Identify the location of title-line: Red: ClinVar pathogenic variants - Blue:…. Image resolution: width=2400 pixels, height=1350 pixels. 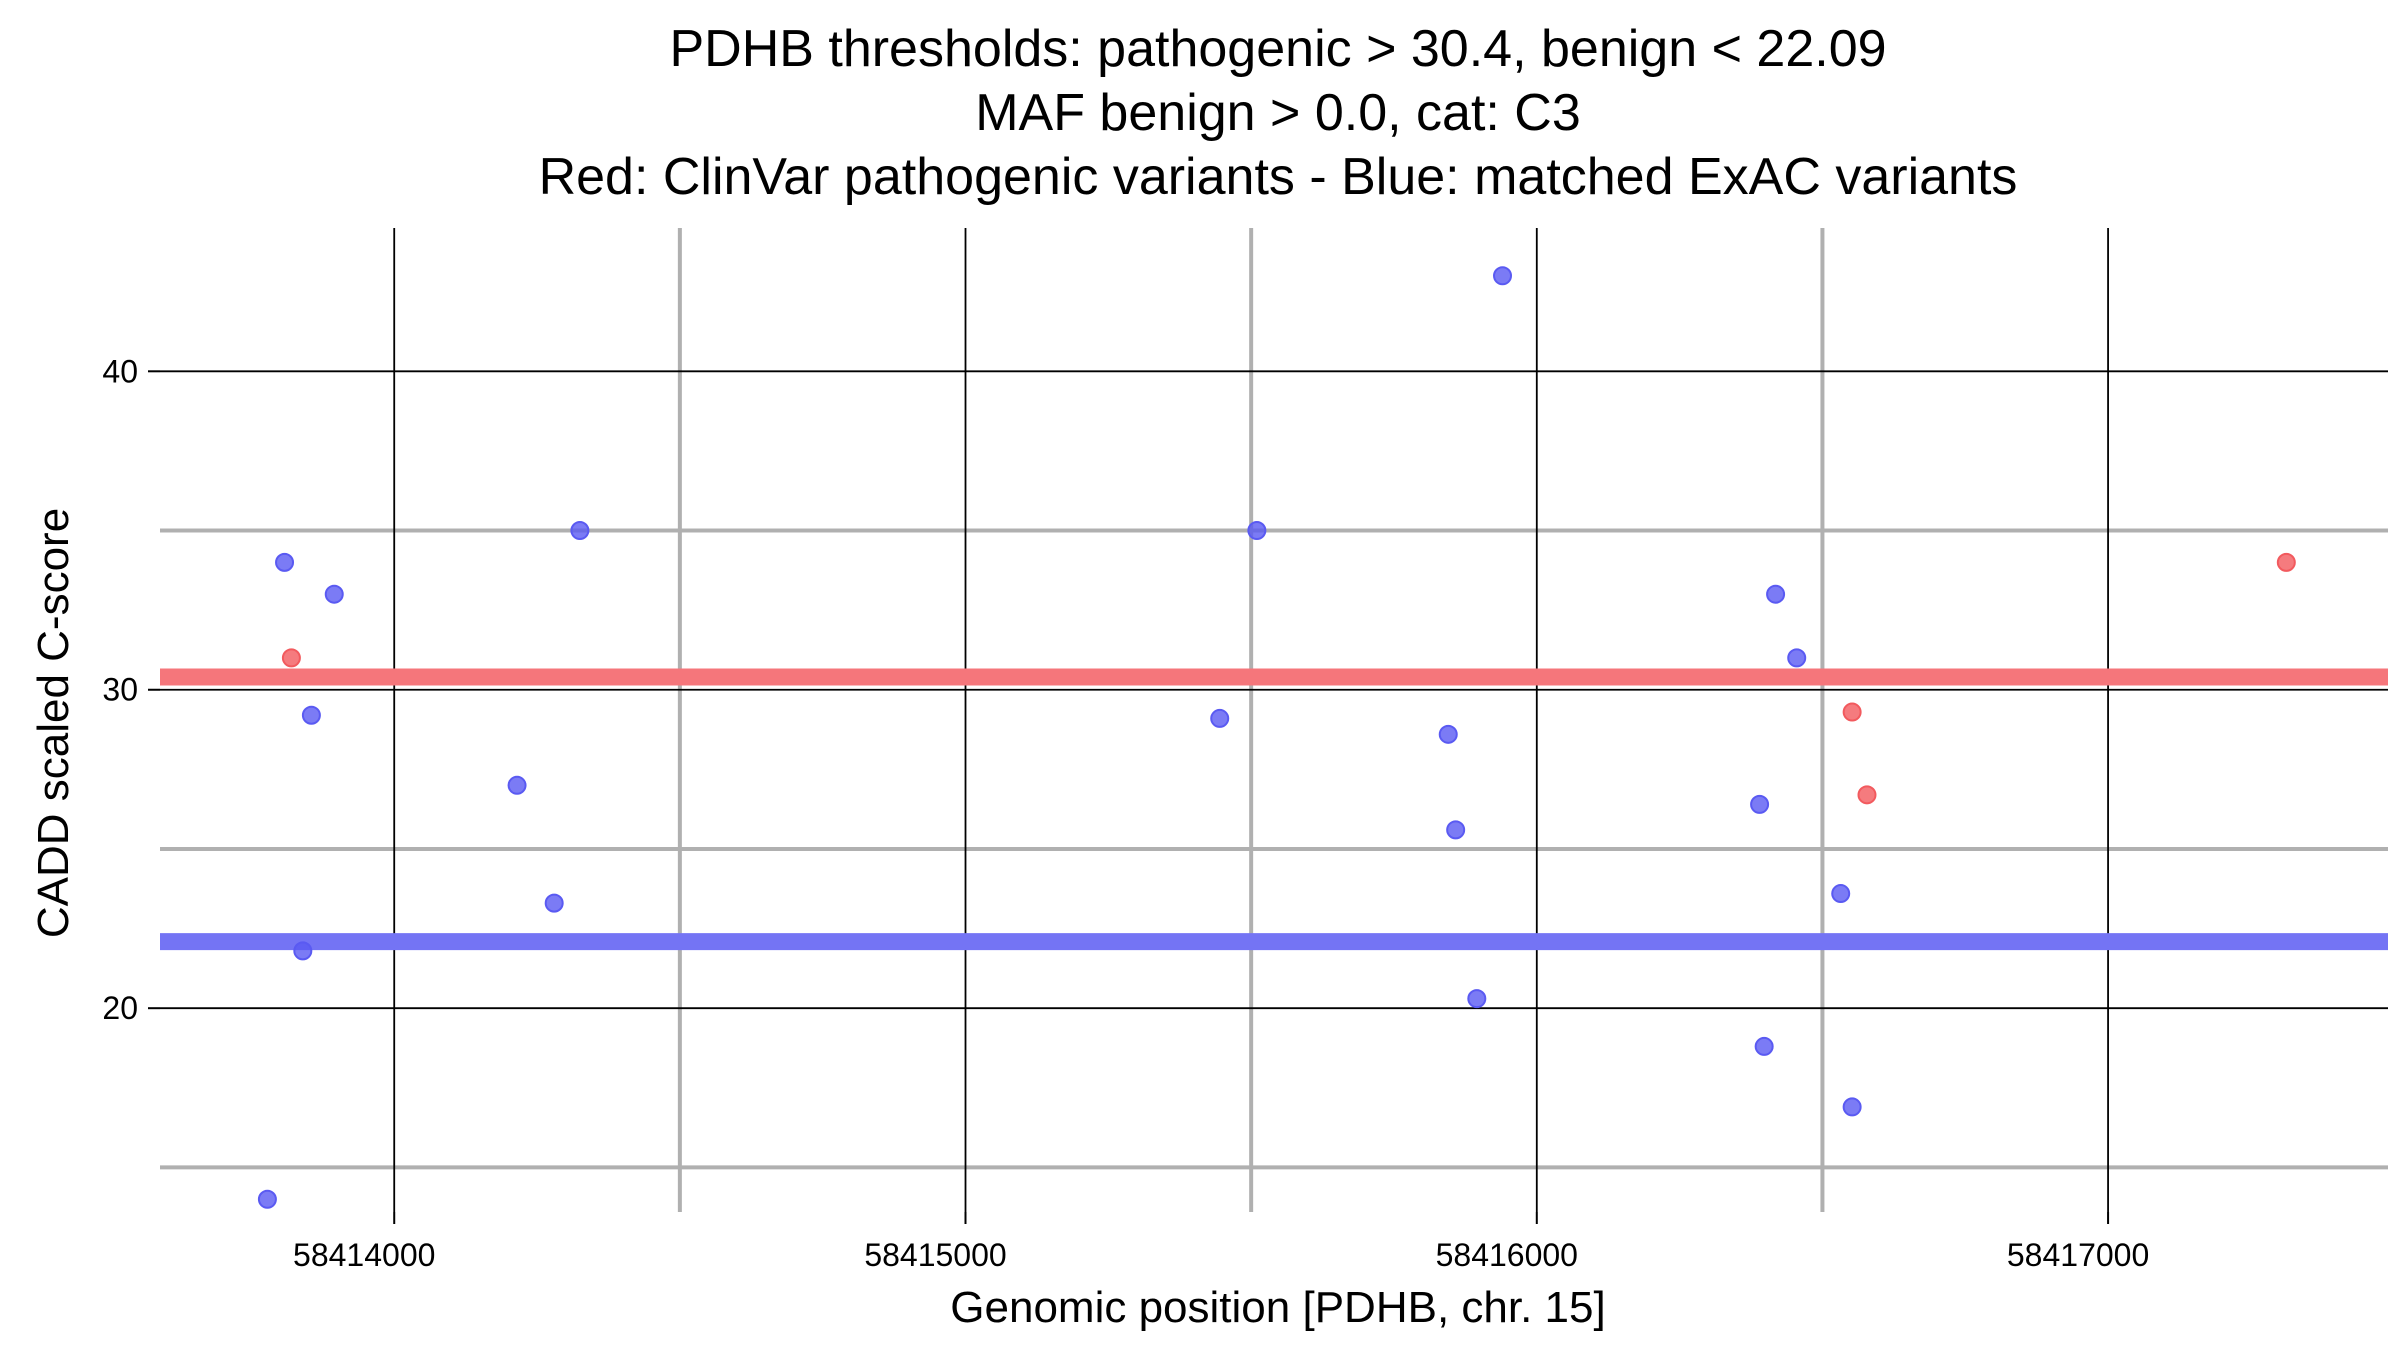
(1278, 177).